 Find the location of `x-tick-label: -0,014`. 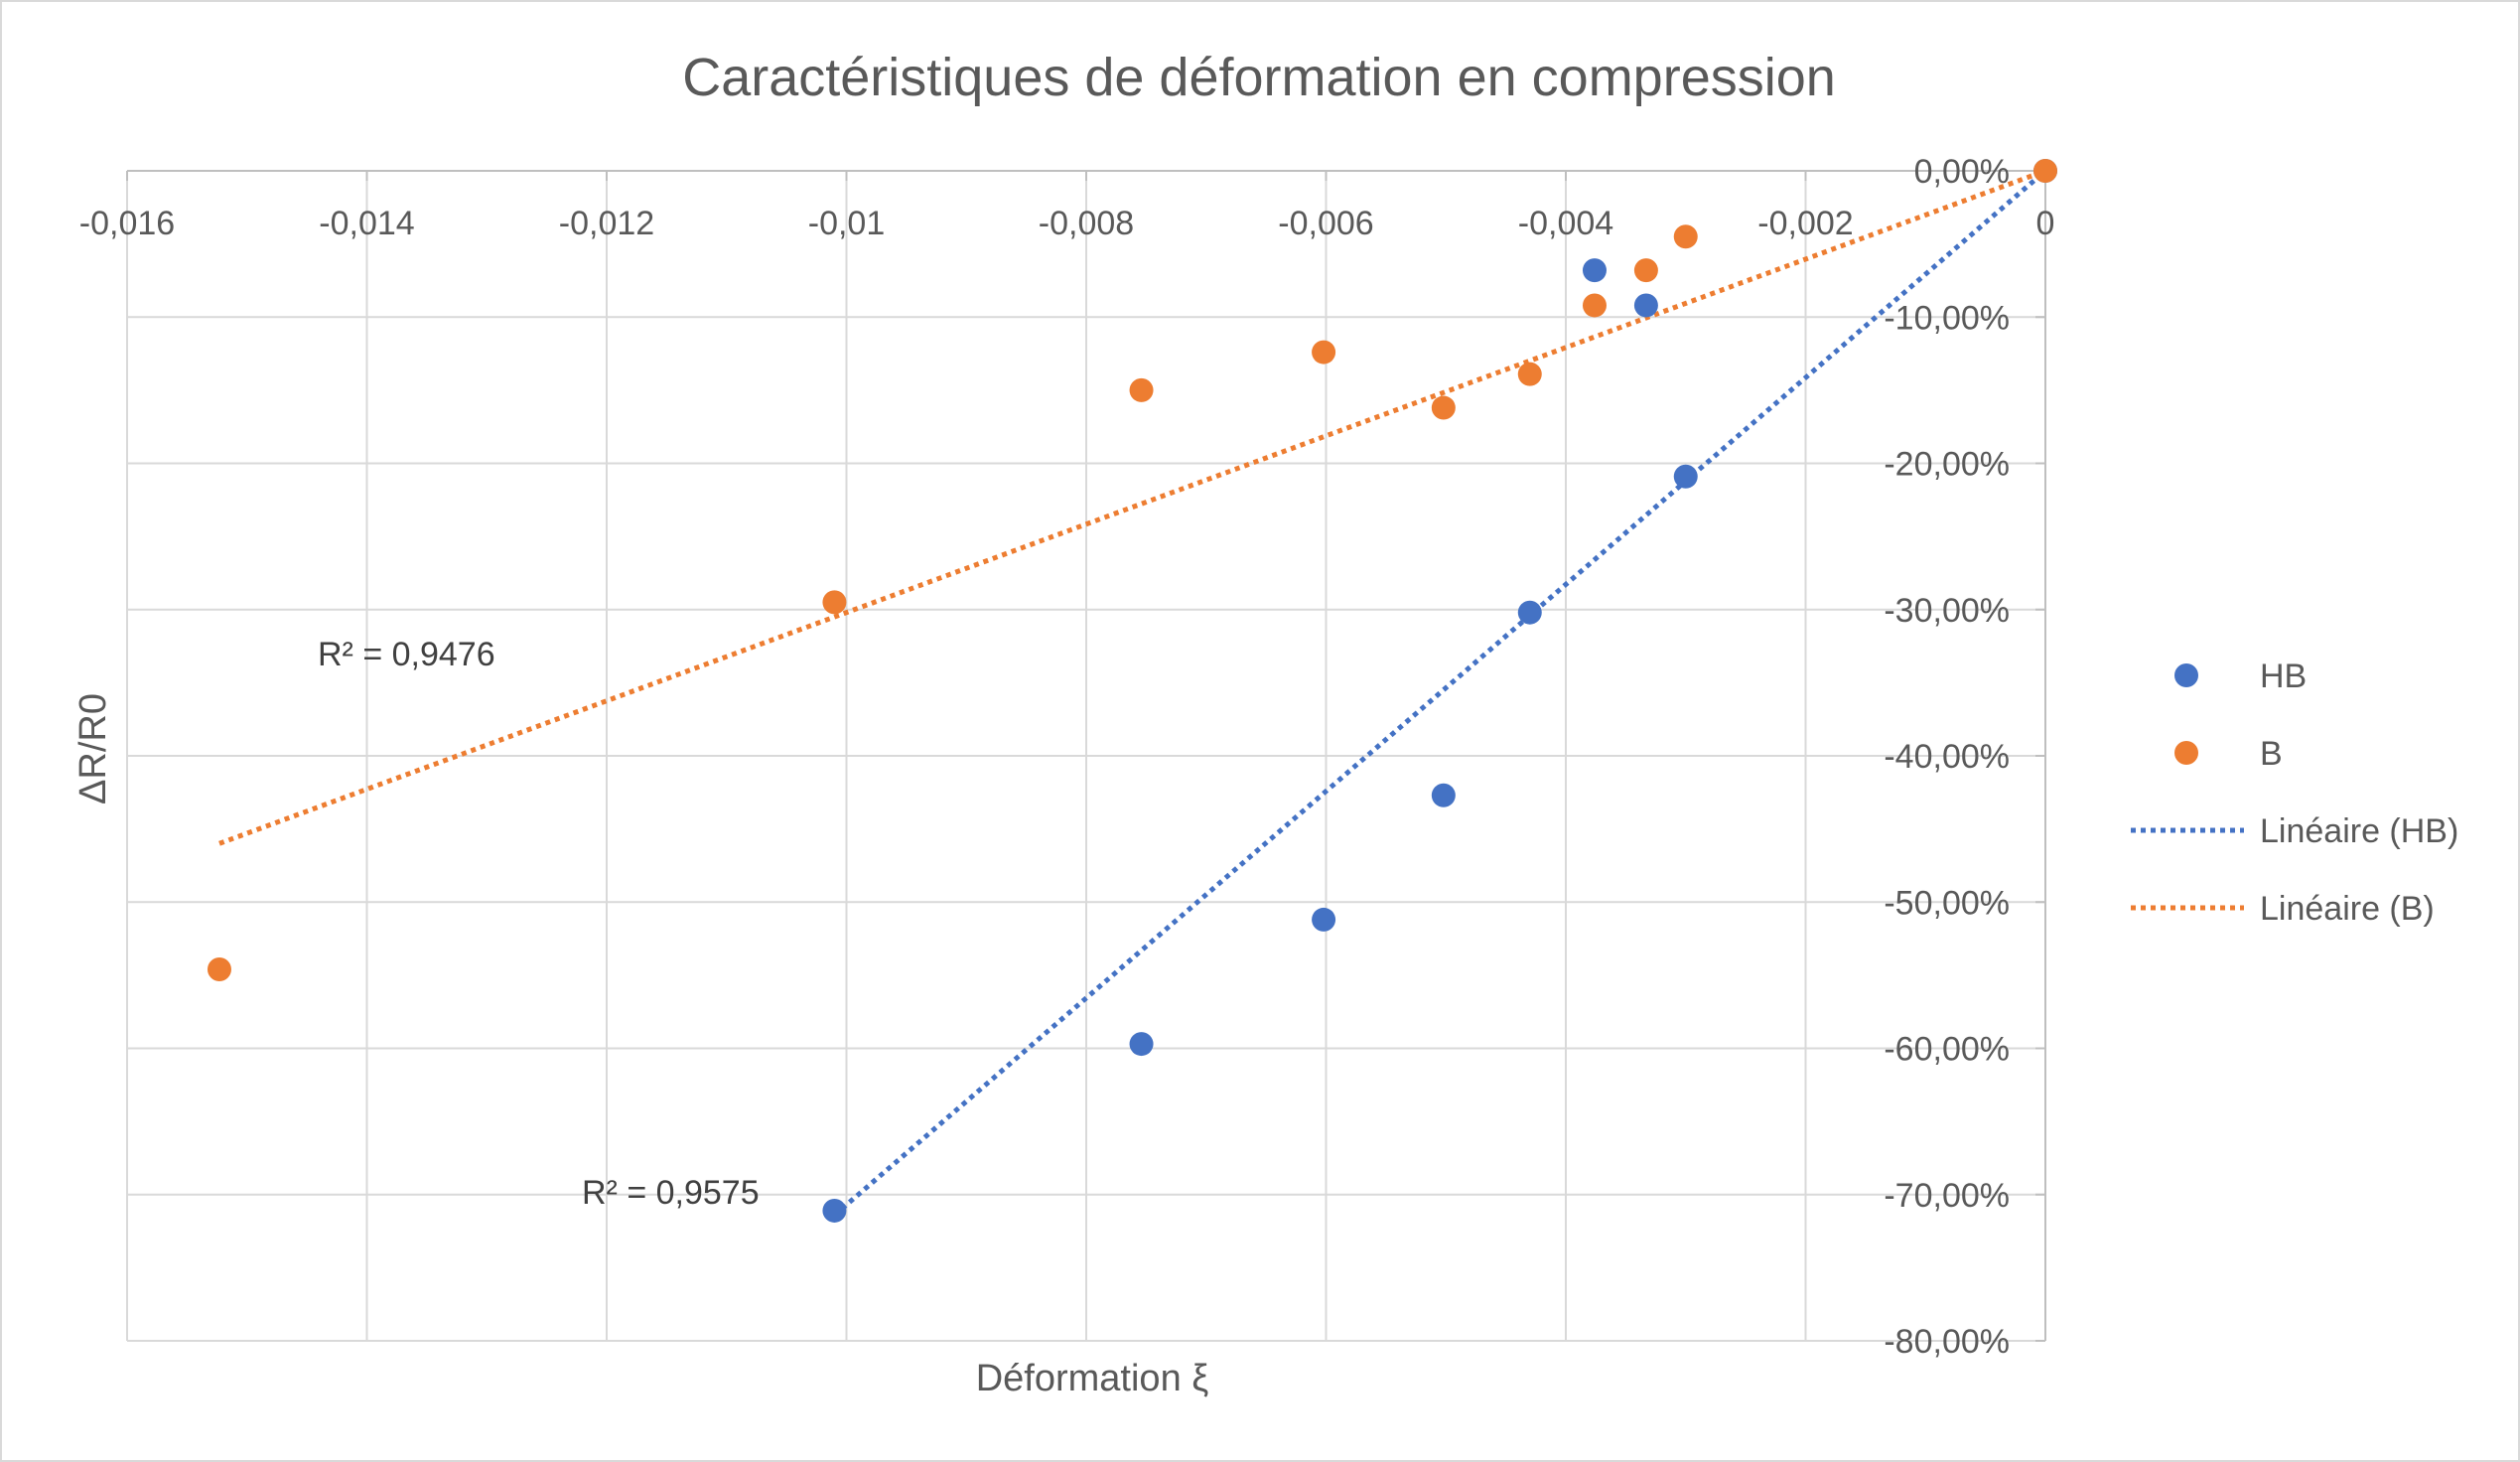

x-tick-label: -0,014 is located at coordinates (366, 223).